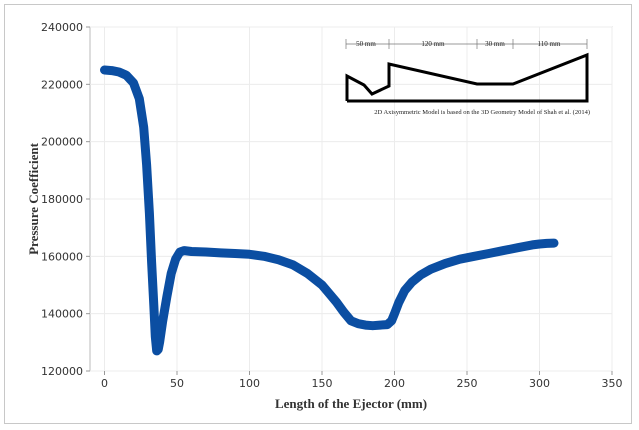  What do you see at coordinates (539, 383) in the screenshot?
I see `x-tick-label: 300` at bounding box center [539, 383].